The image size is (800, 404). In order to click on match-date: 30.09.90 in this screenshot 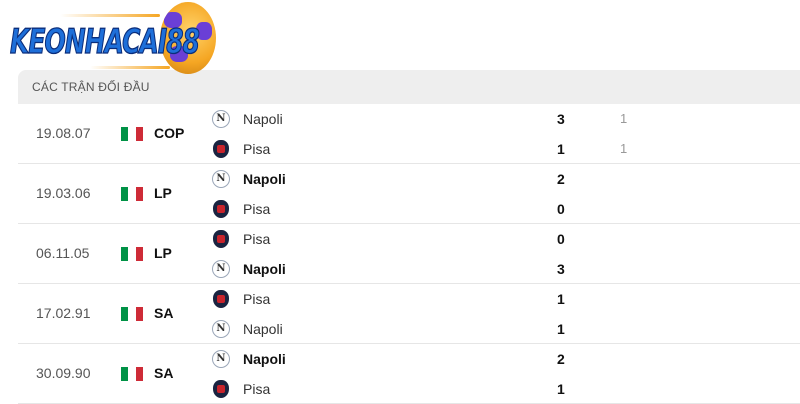, I will do `click(63, 373)`.